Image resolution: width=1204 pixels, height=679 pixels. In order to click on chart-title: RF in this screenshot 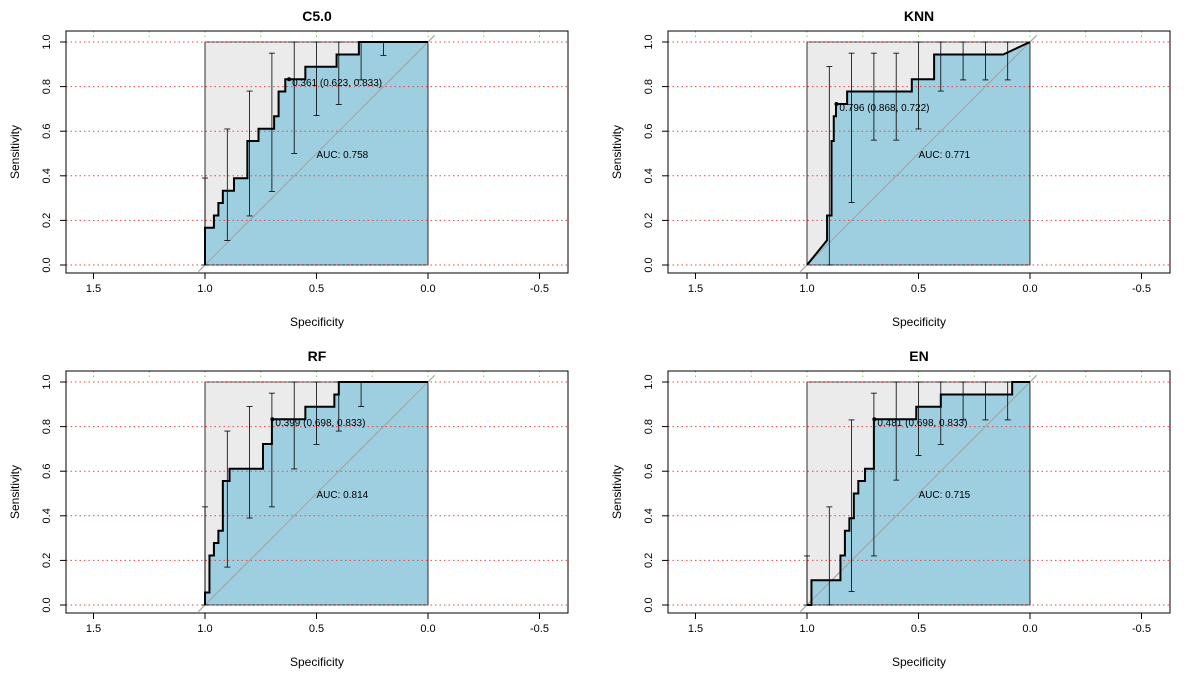, I will do `click(317, 356)`.